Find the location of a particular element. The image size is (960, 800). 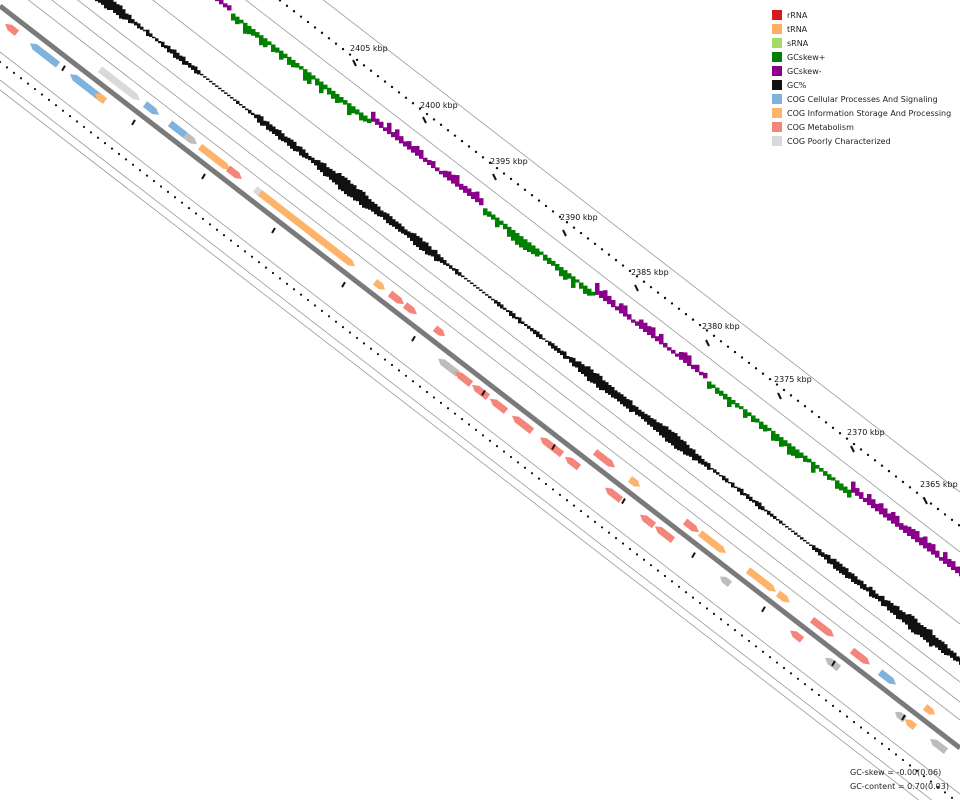

tick-label-2385: 2385 kbp is located at coordinates (650, 272).